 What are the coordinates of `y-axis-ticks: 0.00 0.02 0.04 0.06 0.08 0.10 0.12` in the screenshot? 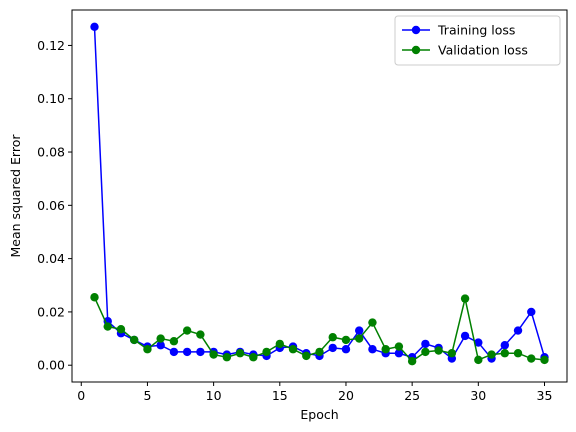 It's located at (54, 205).